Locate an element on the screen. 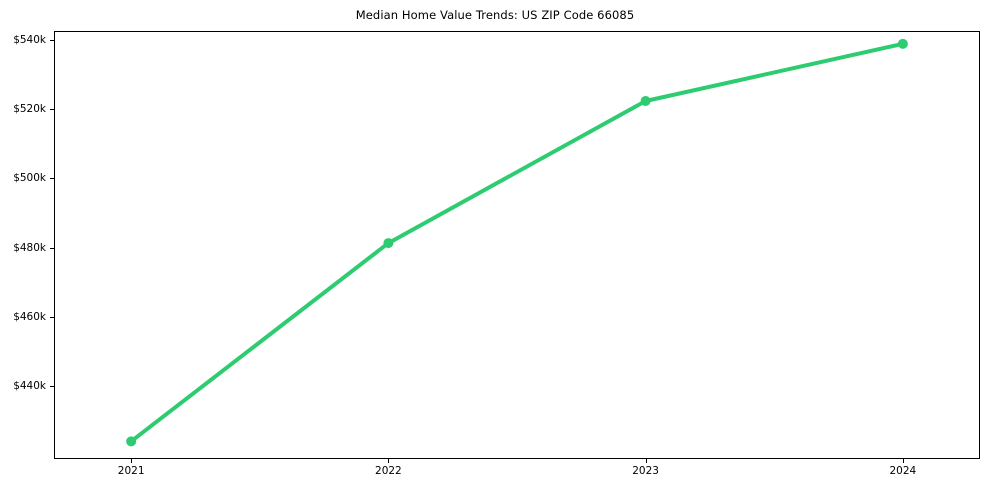  x-axis-tick-label: 2021 is located at coordinates (131, 471).